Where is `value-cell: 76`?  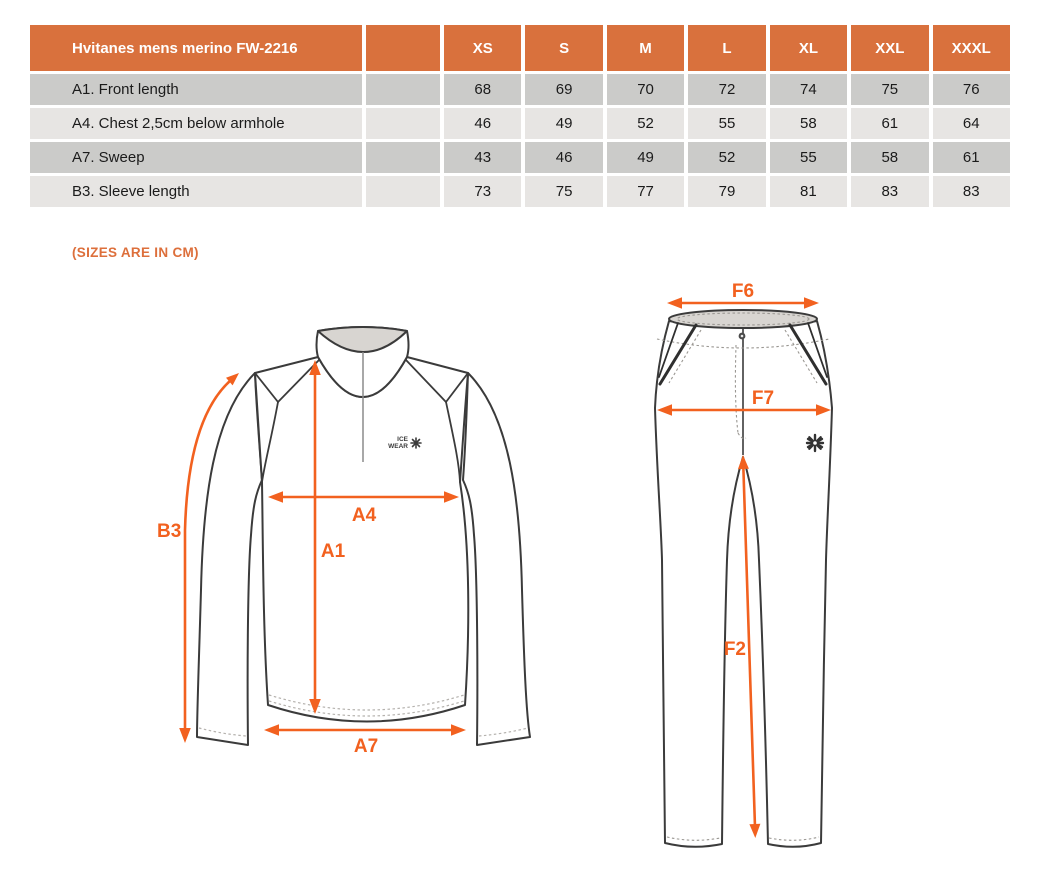 value-cell: 76 is located at coordinates (971, 89).